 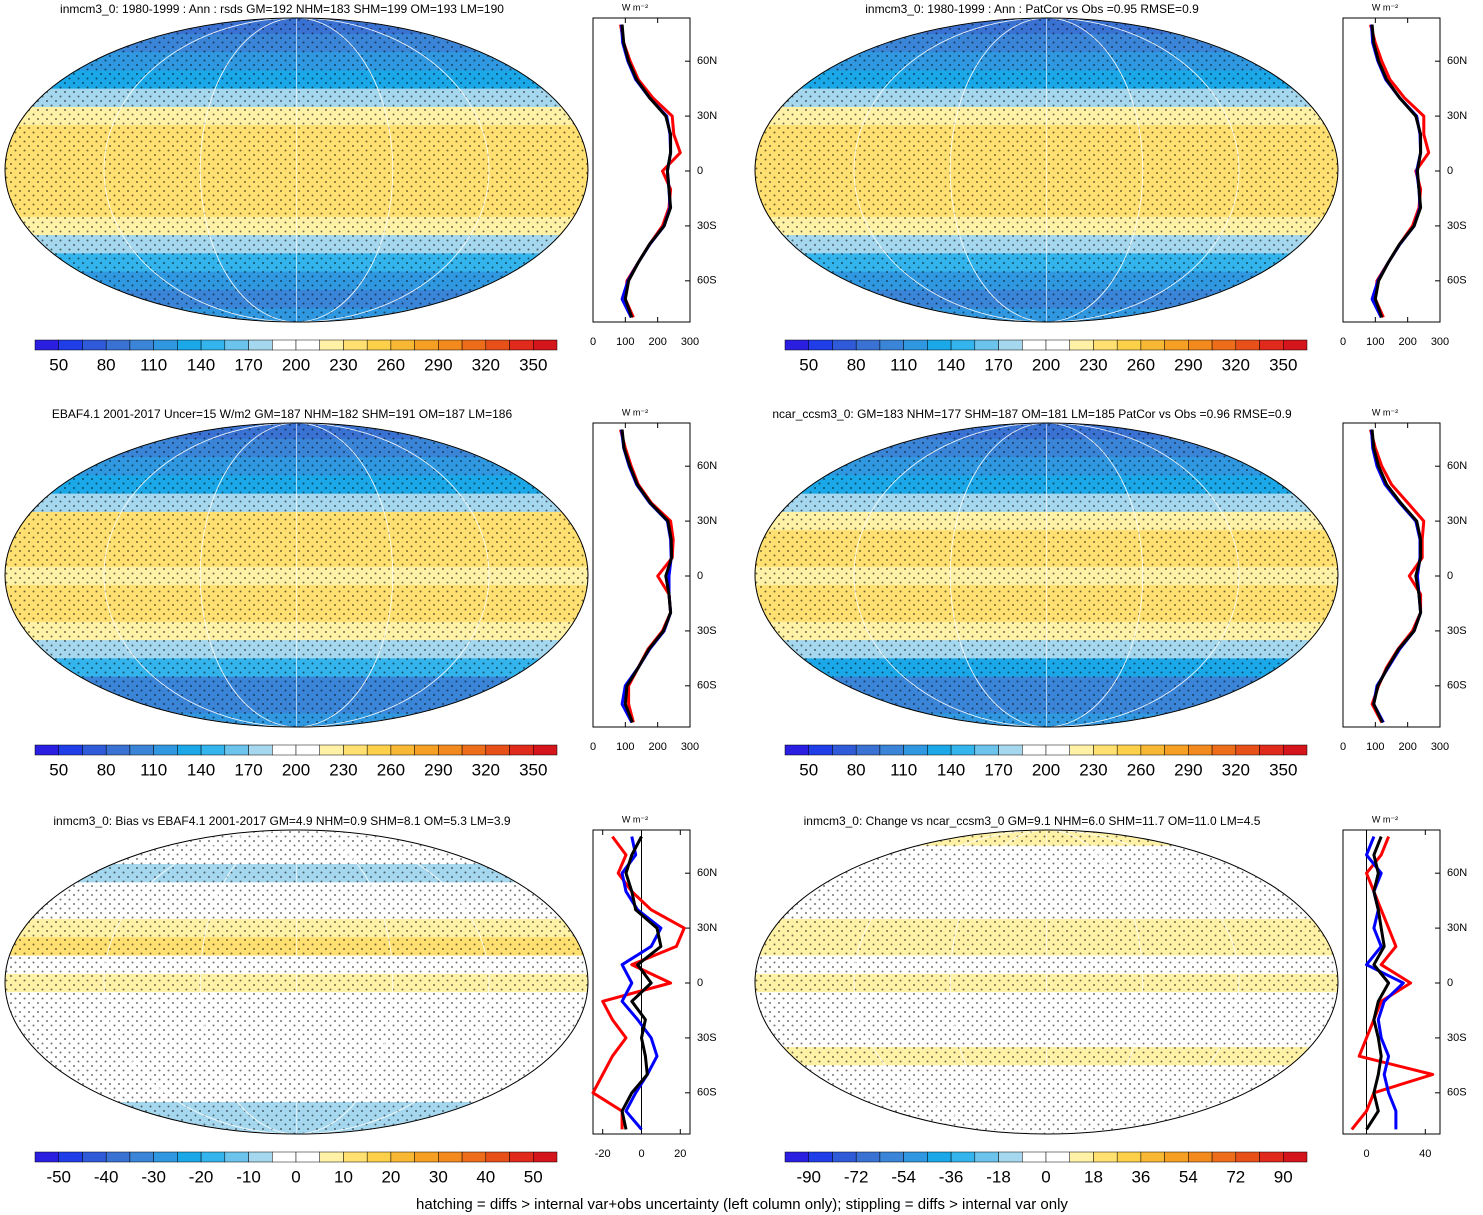 What do you see at coordinates (1188, 1176) in the screenshot?
I see `colorbar-label: 54` at bounding box center [1188, 1176].